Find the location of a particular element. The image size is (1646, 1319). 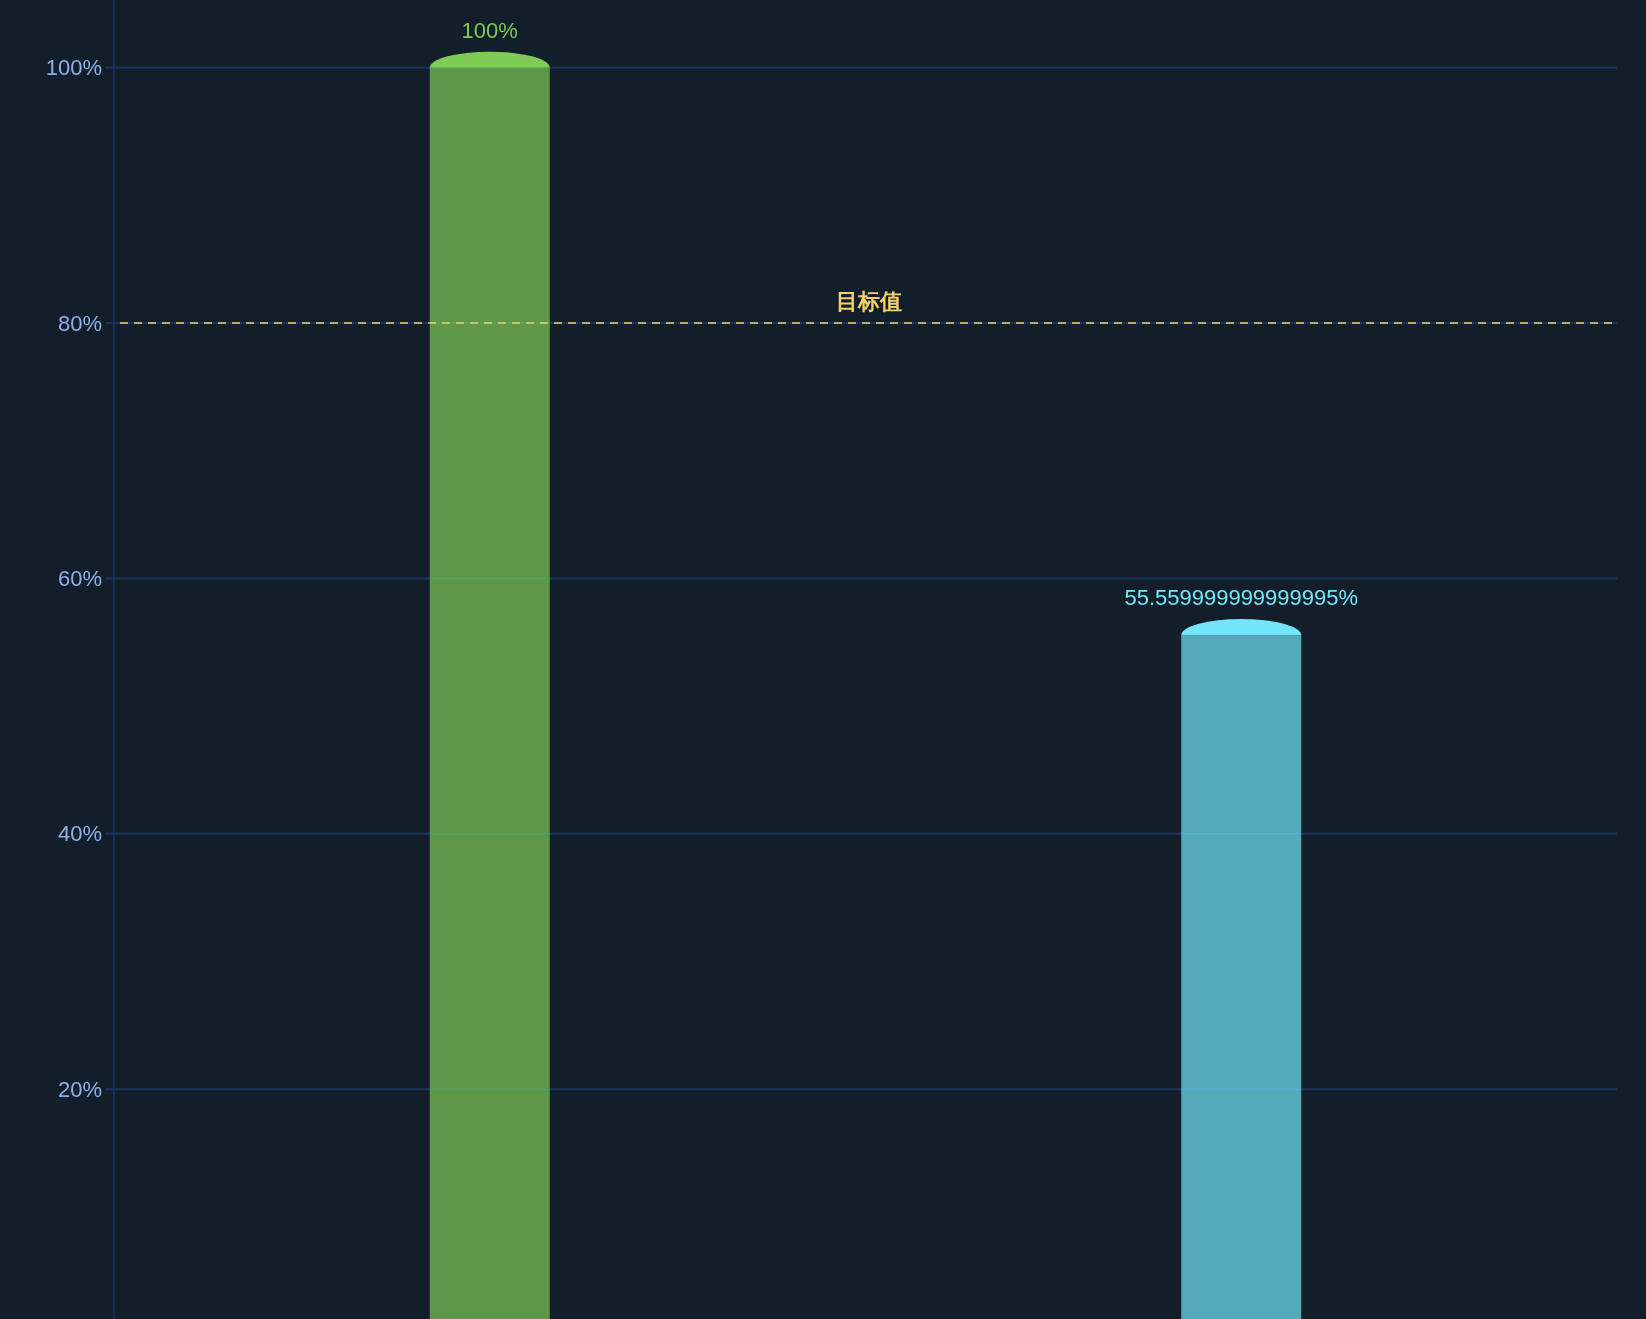

data-label: 55.559999999999995% is located at coordinates (1241, 598).